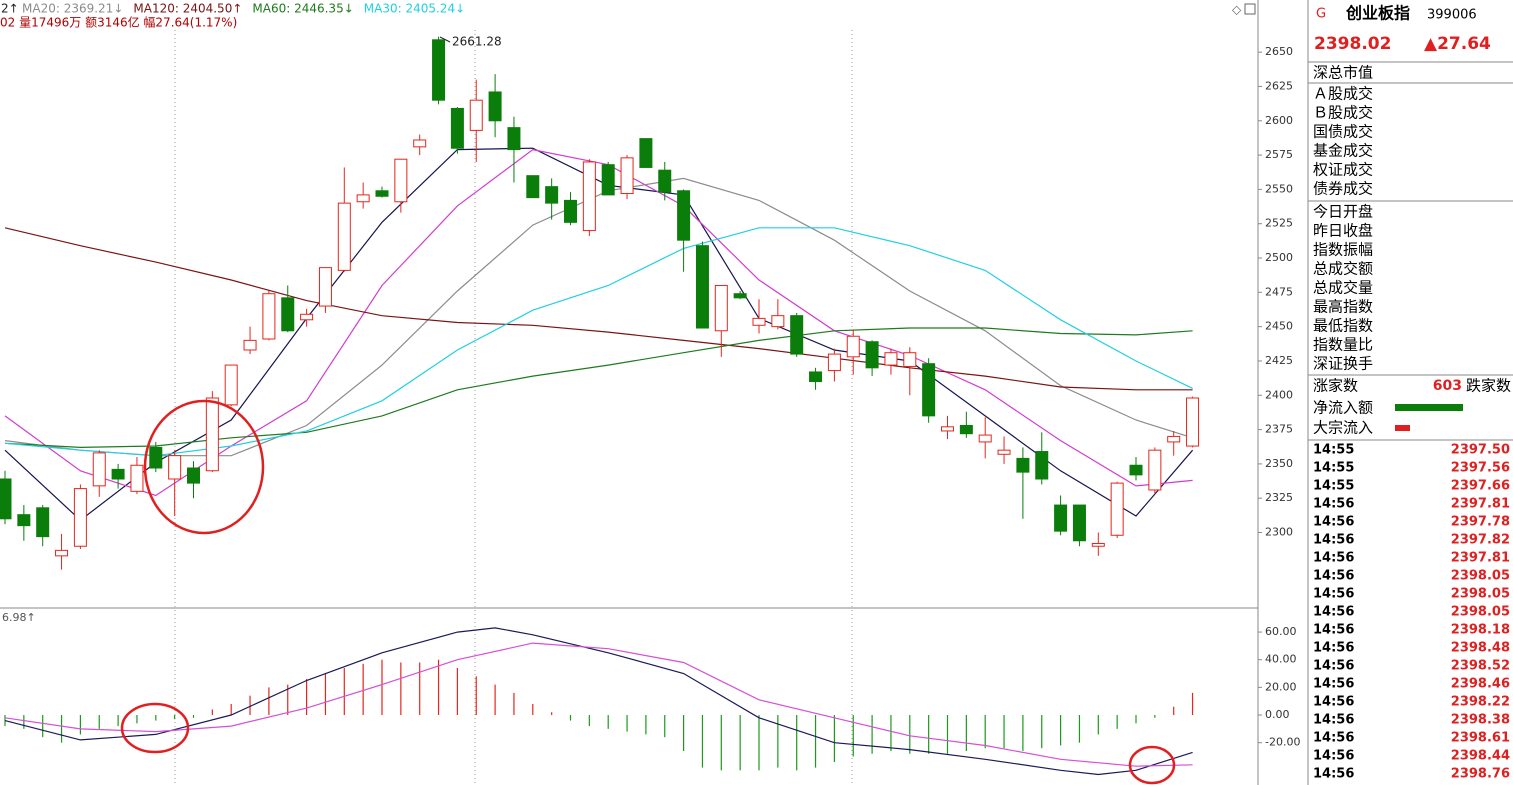 The height and width of the screenshot is (785, 1513). Describe the element at coordinates (1279, 497) in the screenshot. I see `y-tick-label: 2325` at that location.